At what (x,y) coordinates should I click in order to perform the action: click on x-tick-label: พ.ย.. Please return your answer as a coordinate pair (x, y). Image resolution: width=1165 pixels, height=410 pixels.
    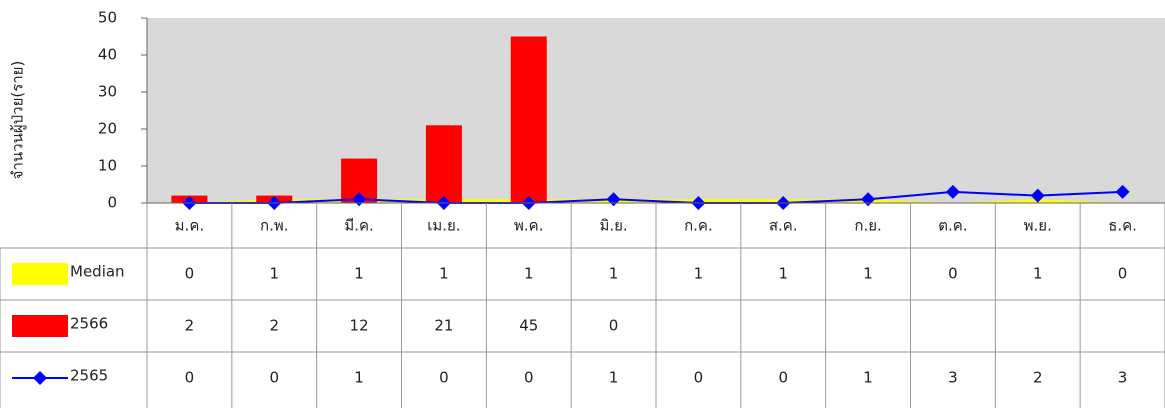
    Looking at the image, I should click on (1038, 226).